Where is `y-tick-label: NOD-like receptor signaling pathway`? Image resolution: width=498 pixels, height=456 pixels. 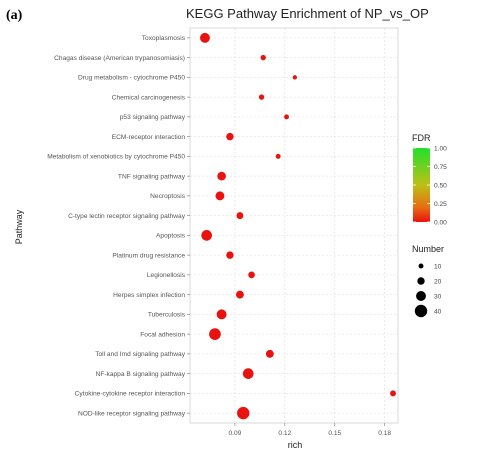
y-tick-label: NOD-like receptor signaling pathway is located at coordinates (132, 413).